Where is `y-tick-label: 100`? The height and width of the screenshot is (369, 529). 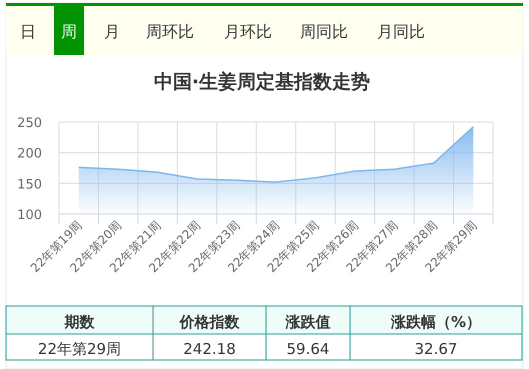
y-tick-label: 100 is located at coordinates (29, 215).